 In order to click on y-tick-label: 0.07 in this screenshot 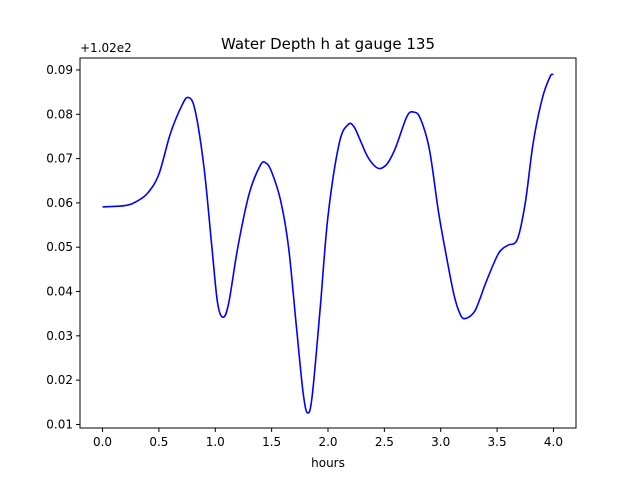, I will do `click(59, 159)`.